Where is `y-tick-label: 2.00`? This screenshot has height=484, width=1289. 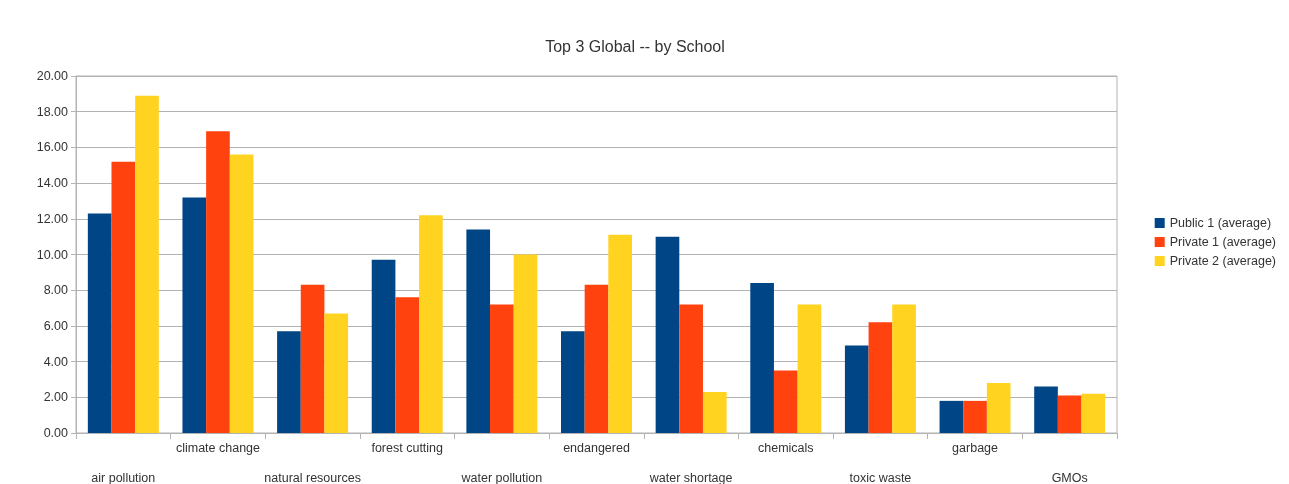
y-tick-label: 2.00 is located at coordinates (56, 397).